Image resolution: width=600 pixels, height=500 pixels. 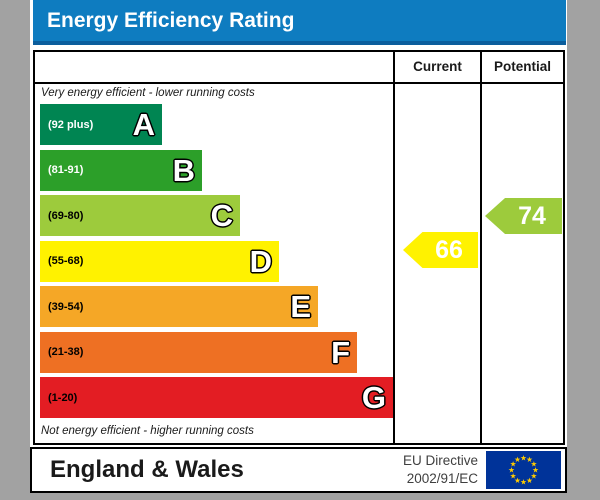 What do you see at coordinates (183, 170) in the screenshot?
I see `band-letter: B` at bounding box center [183, 170].